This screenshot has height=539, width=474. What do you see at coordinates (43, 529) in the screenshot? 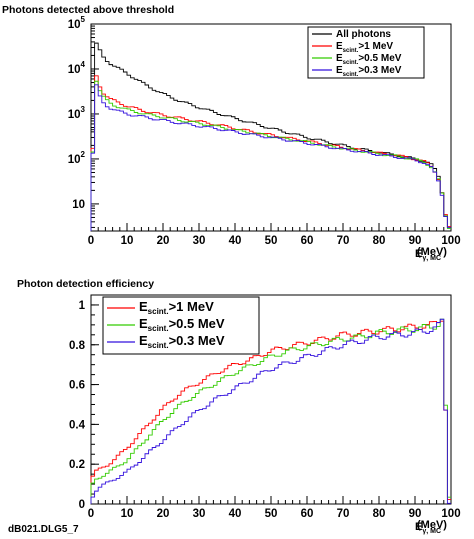
I see `footer-label: dB021.DLG5_7` at bounding box center [43, 529].